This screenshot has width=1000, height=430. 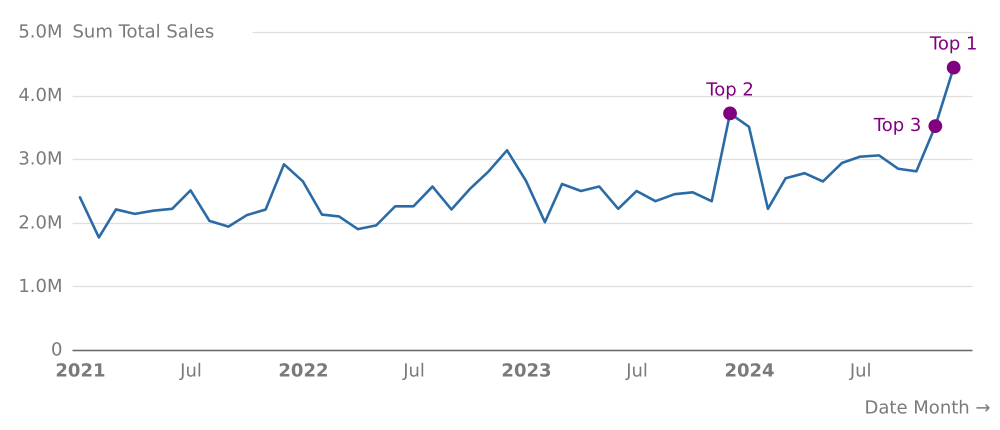 What do you see at coordinates (303, 371) in the screenshot?
I see `x-tick-label: 2022` at bounding box center [303, 371].